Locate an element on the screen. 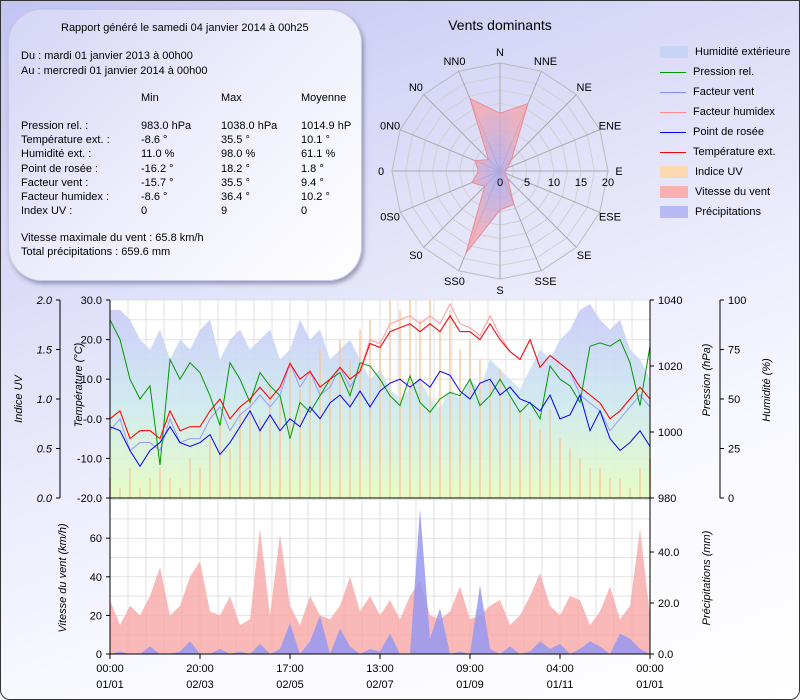 The width and height of the screenshot is (800, 700). radar-direction-label: 0N0 is located at coordinates (390, 126).